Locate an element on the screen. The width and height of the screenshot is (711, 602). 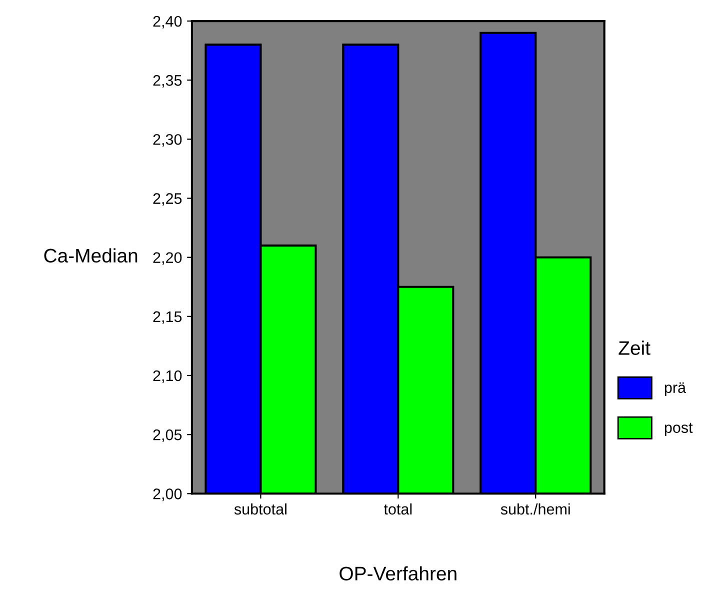
y-tick-label: 2,30 is located at coordinates (167, 140).